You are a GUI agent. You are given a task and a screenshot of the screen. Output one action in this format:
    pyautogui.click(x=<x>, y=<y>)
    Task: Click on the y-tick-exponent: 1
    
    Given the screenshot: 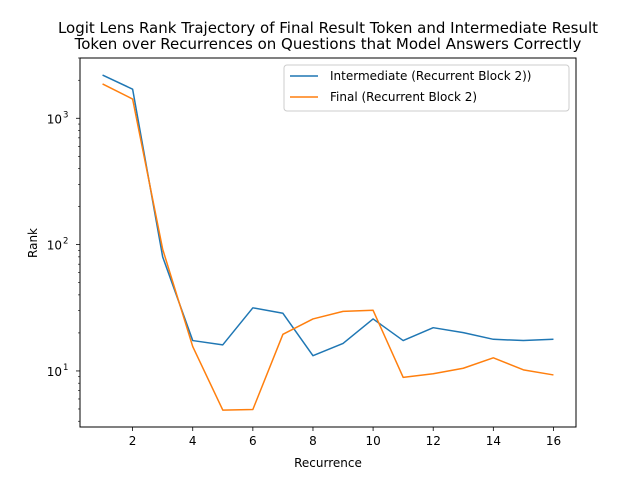 What is the action you would take?
    pyautogui.click(x=65, y=368)
    